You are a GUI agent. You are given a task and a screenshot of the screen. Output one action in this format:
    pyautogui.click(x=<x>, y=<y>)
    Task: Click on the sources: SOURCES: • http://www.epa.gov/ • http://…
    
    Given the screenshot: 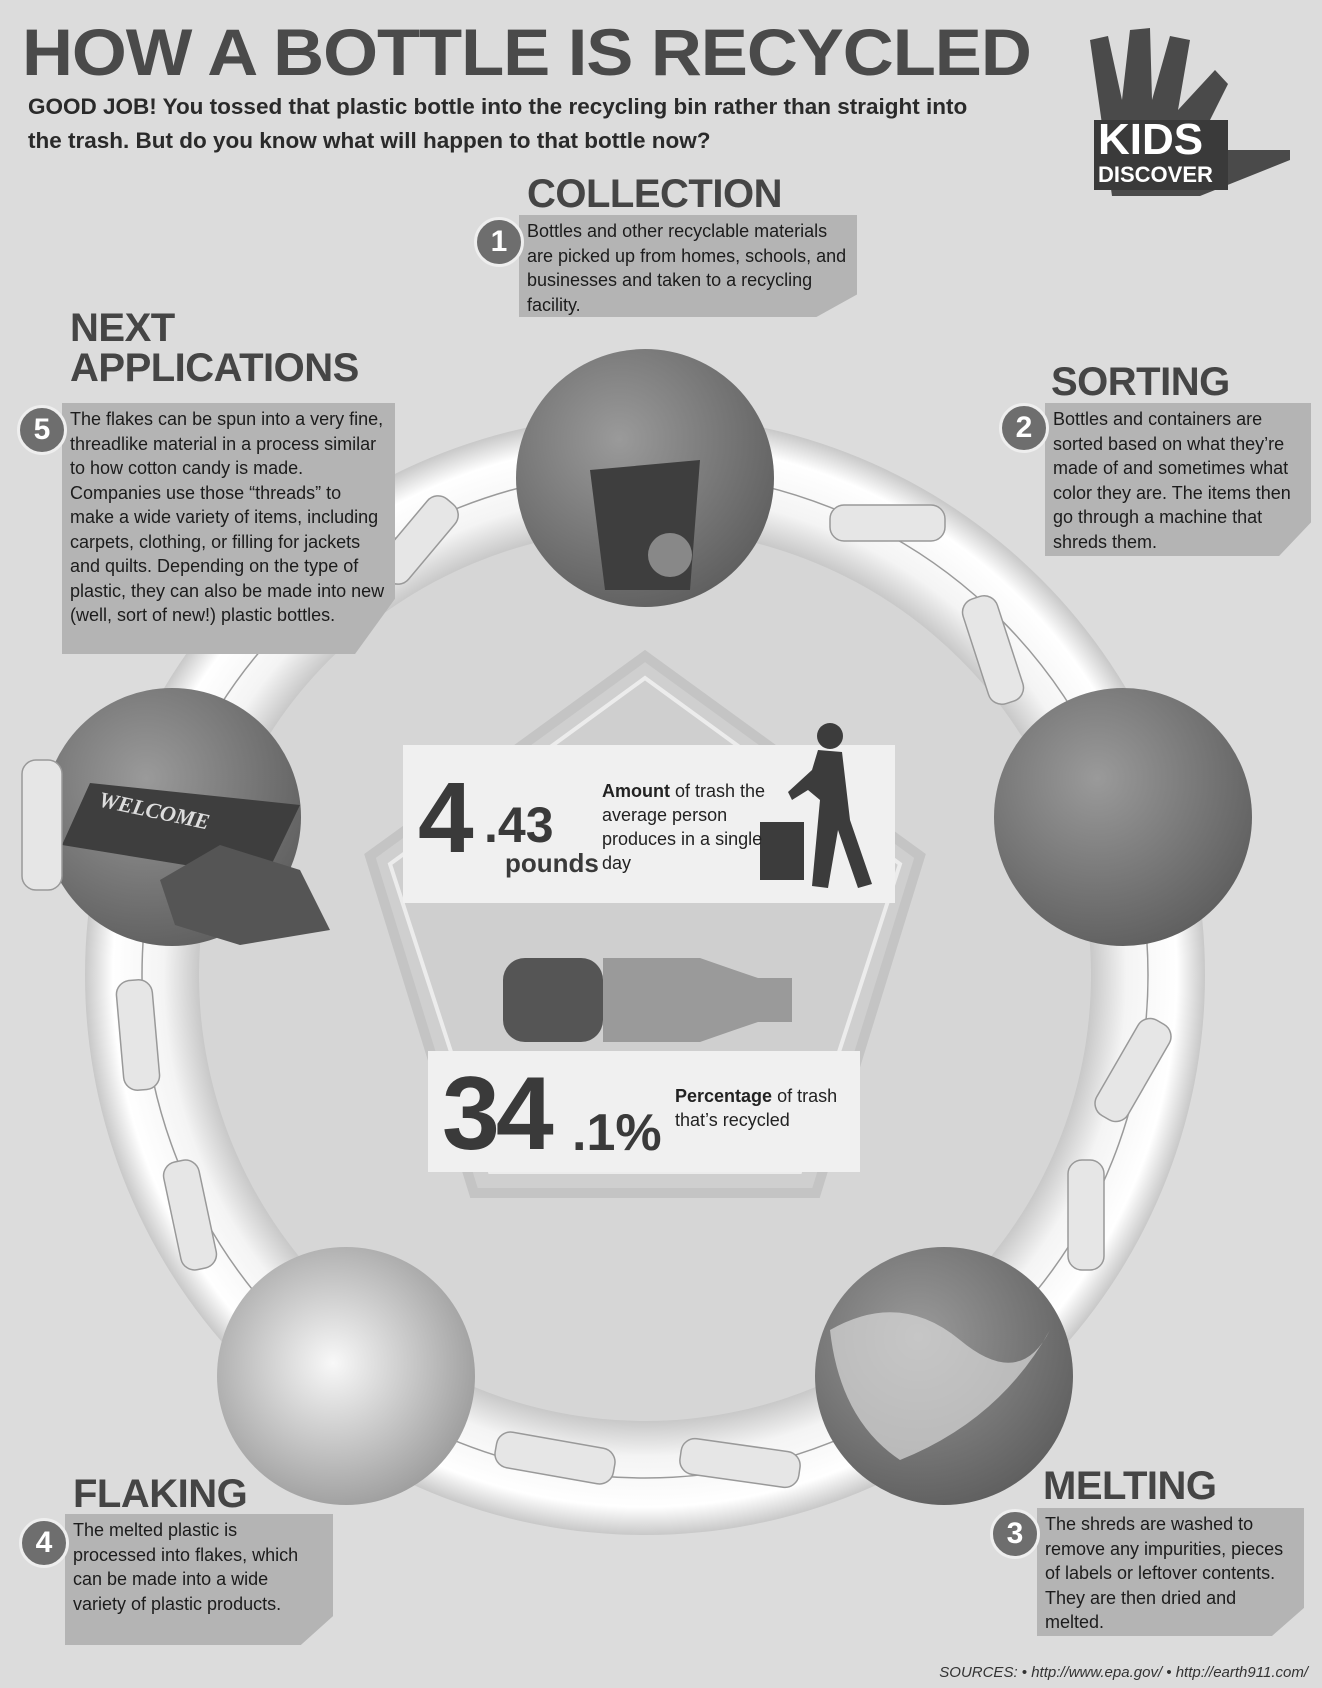 What is the action you would take?
    pyautogui.click(x=1123, y=1672)
    